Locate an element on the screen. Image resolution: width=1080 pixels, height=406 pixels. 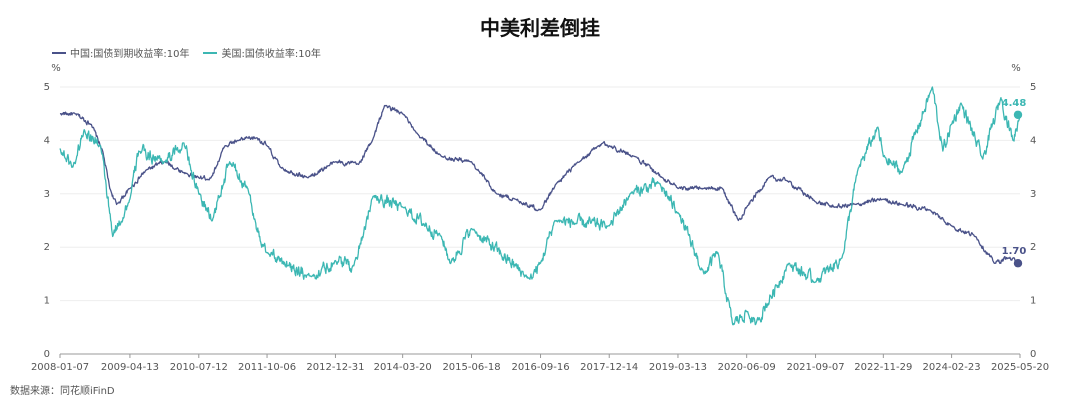
data-source-note: 数据来源：同花顺iFinD is located at coordinates (62, 391).